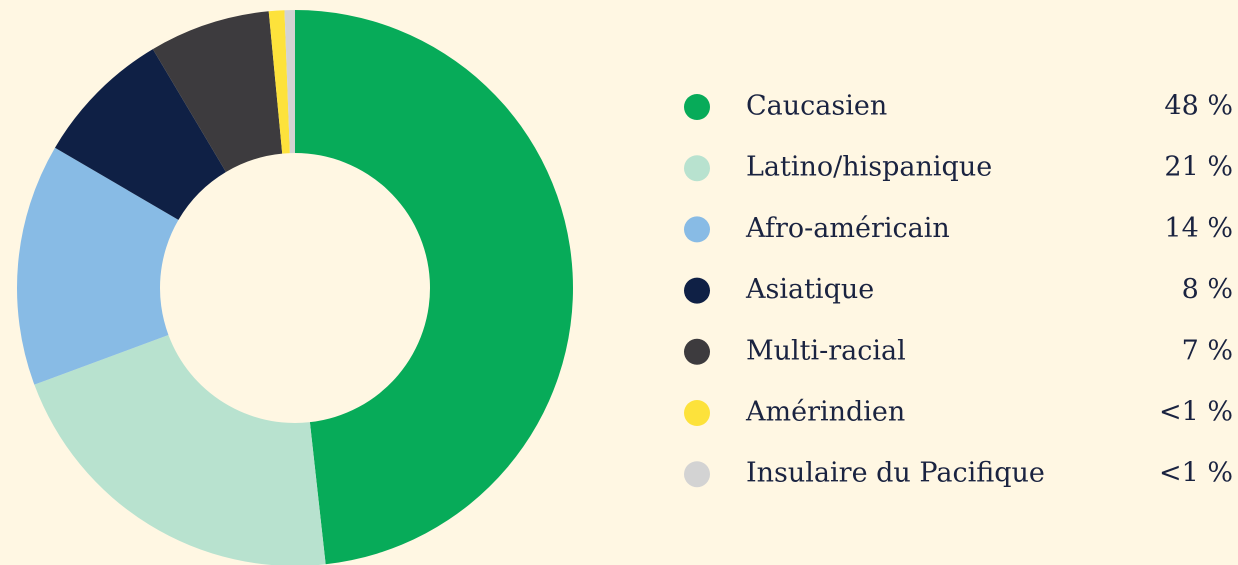 The width and height of the screenshot is (1238, 565). Describe the element at coordinates (847, 228) in the screenshot. I see `legend-label: Afro-américain` at that location.